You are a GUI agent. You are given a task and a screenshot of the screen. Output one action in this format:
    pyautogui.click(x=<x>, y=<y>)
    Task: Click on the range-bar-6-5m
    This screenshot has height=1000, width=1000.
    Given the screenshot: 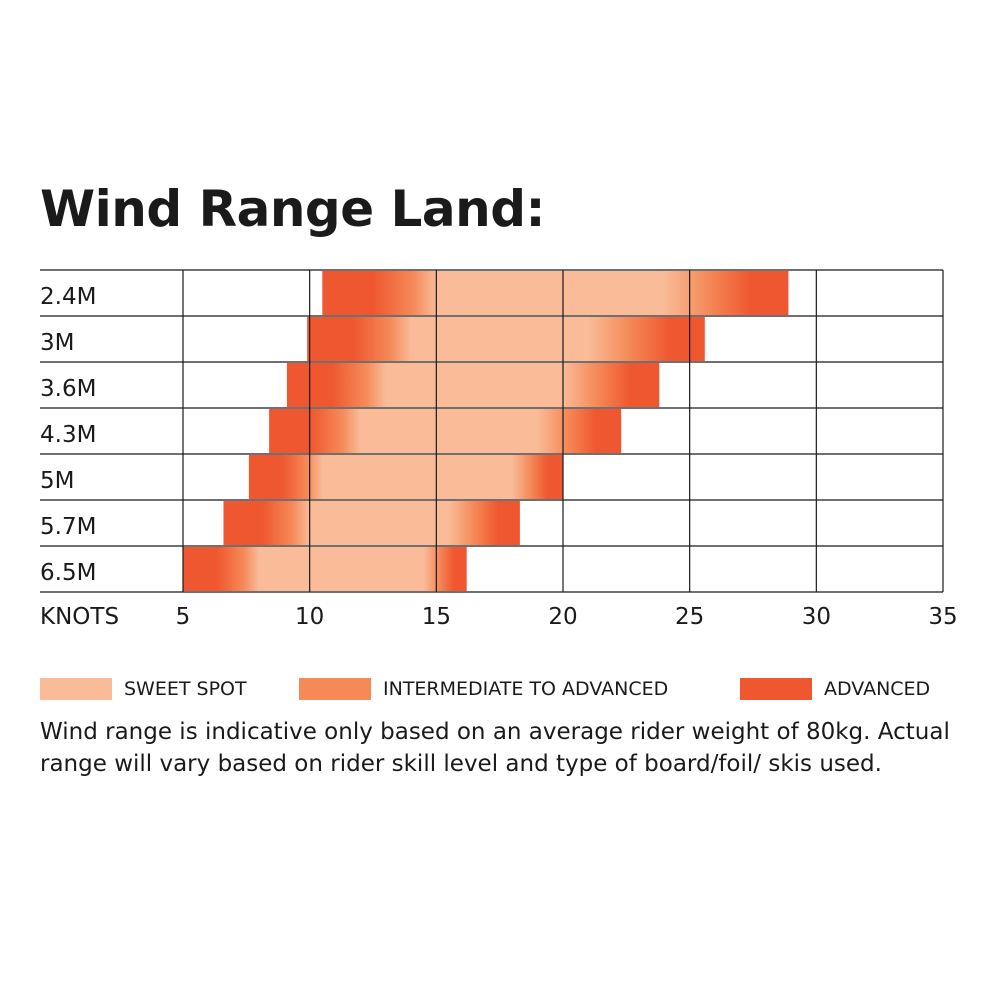 What is the action you would take?
    pyautogui.click(x=325, y=569)
    